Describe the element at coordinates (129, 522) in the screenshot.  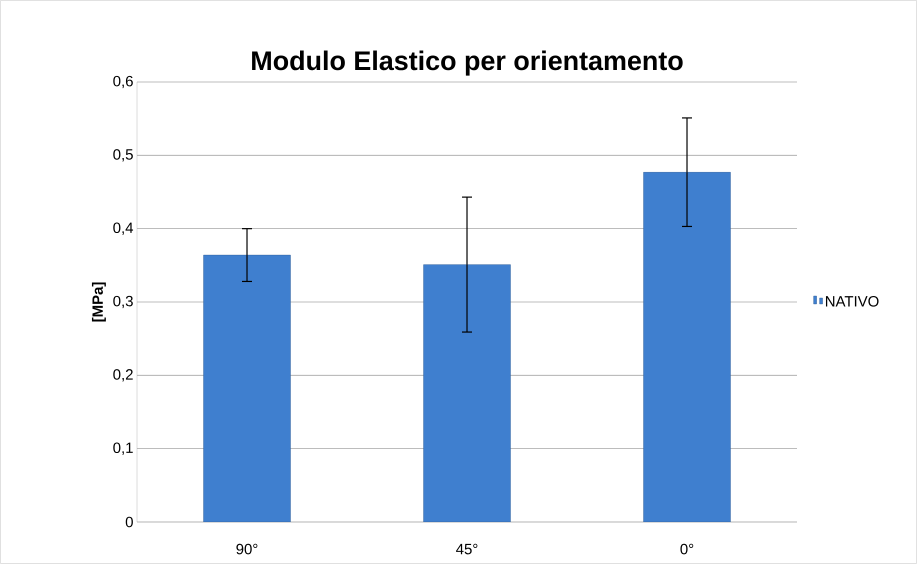
I see `y-tick-label: 0` at that location.